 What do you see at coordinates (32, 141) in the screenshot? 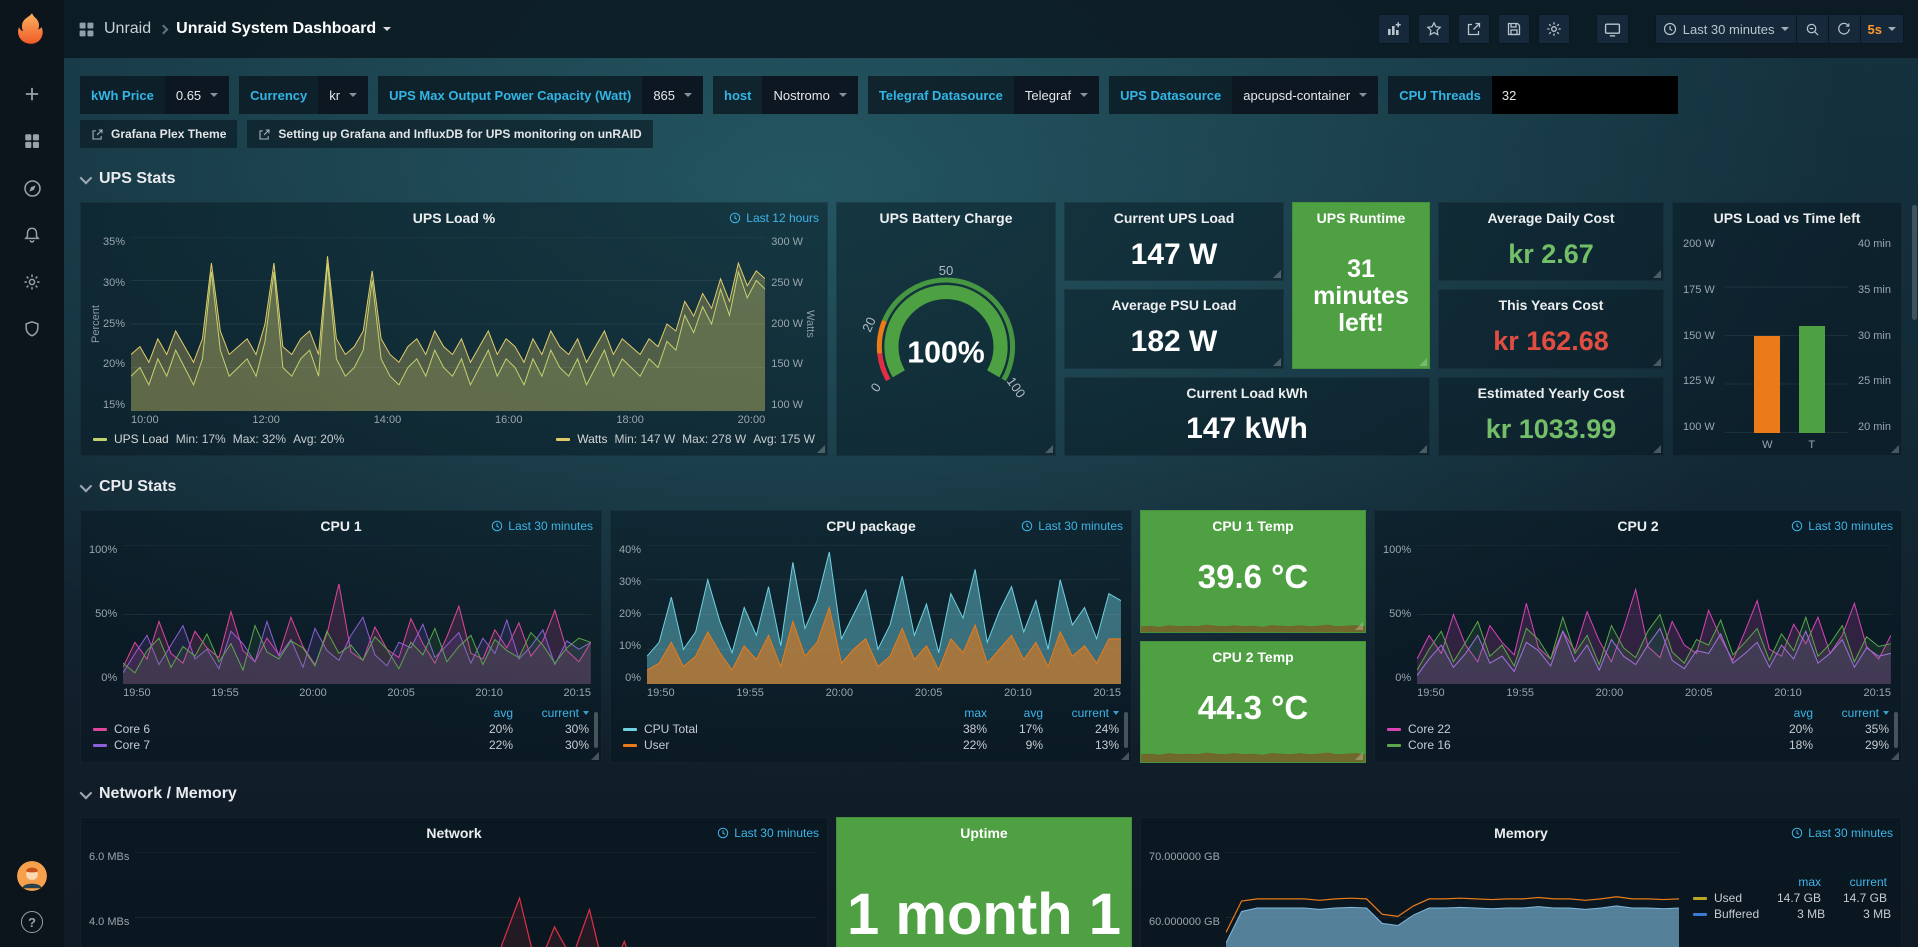
I see `dashboards-icon` at bounding box center [32, 141].